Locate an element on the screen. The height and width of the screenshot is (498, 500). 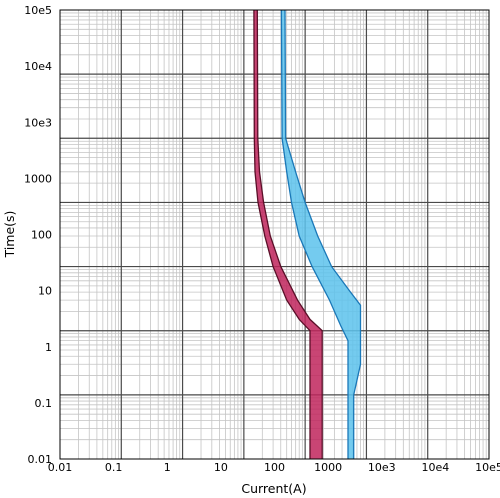
y-tick-label: 0.1 is located at coordinates (44, 403).